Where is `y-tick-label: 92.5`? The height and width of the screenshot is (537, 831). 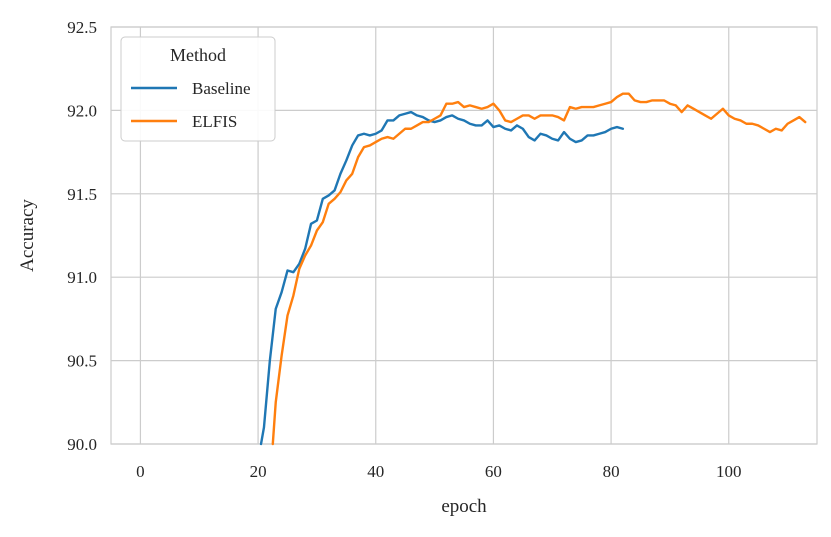 y-tick-label: 92.5 is located at coordinates (82, 27).